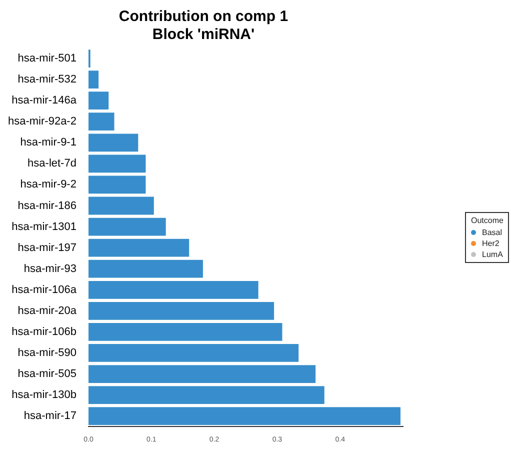 This screenshot has height=453, width=511. Describe the element at coordinates (490, 243) in the screenshot. I see `legend-label: Her2` at that location.